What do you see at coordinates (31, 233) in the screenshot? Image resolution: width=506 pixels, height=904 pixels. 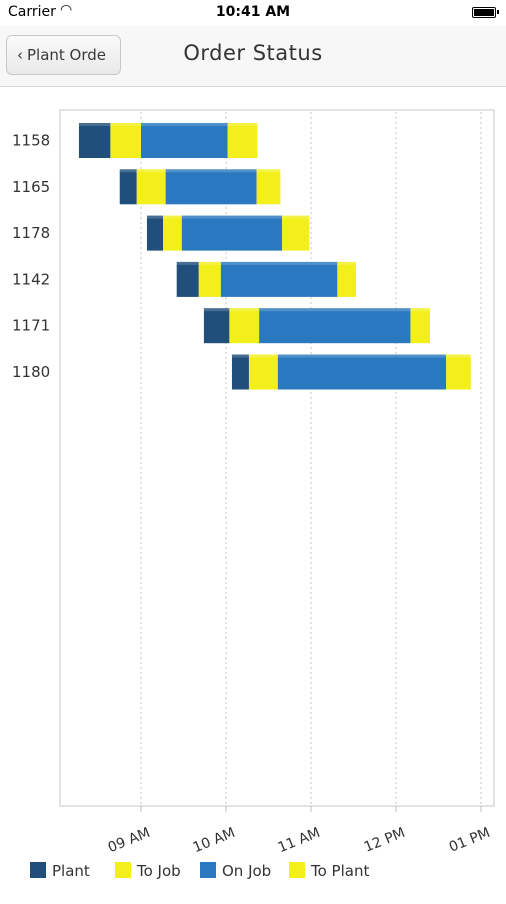 I see `row-label: 1178` at bounding box center [31, 233].